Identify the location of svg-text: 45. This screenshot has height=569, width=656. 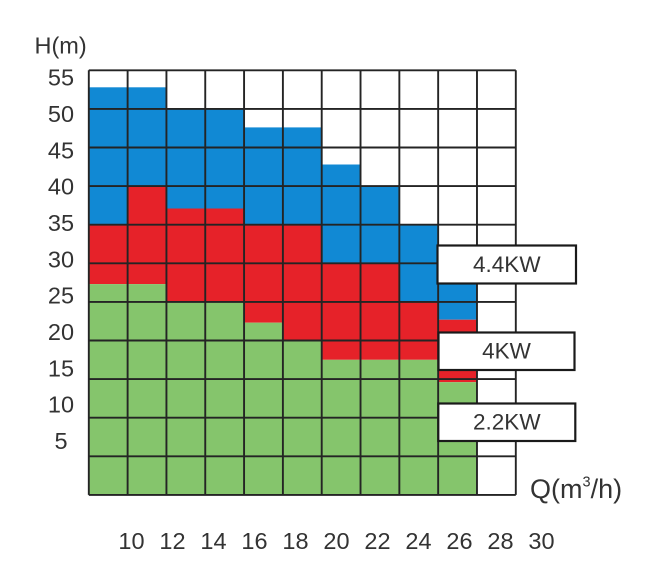
(61, 150).